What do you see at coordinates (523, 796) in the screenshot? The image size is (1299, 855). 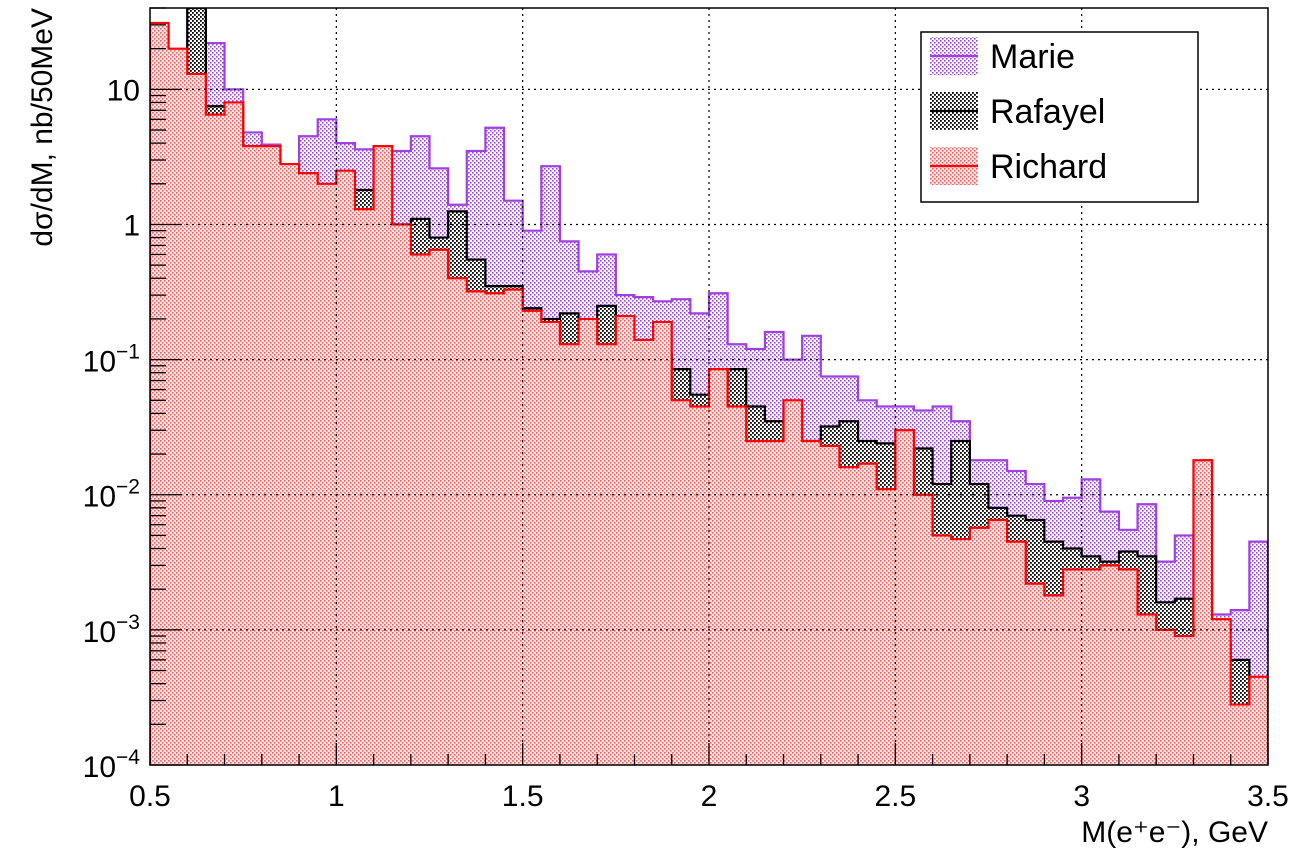 I see `x-tick-label: 1.5` at bounding box center [523, 796].